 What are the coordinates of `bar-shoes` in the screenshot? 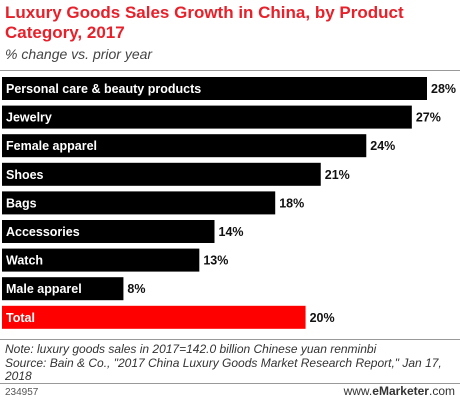 It's located at (161, 174).